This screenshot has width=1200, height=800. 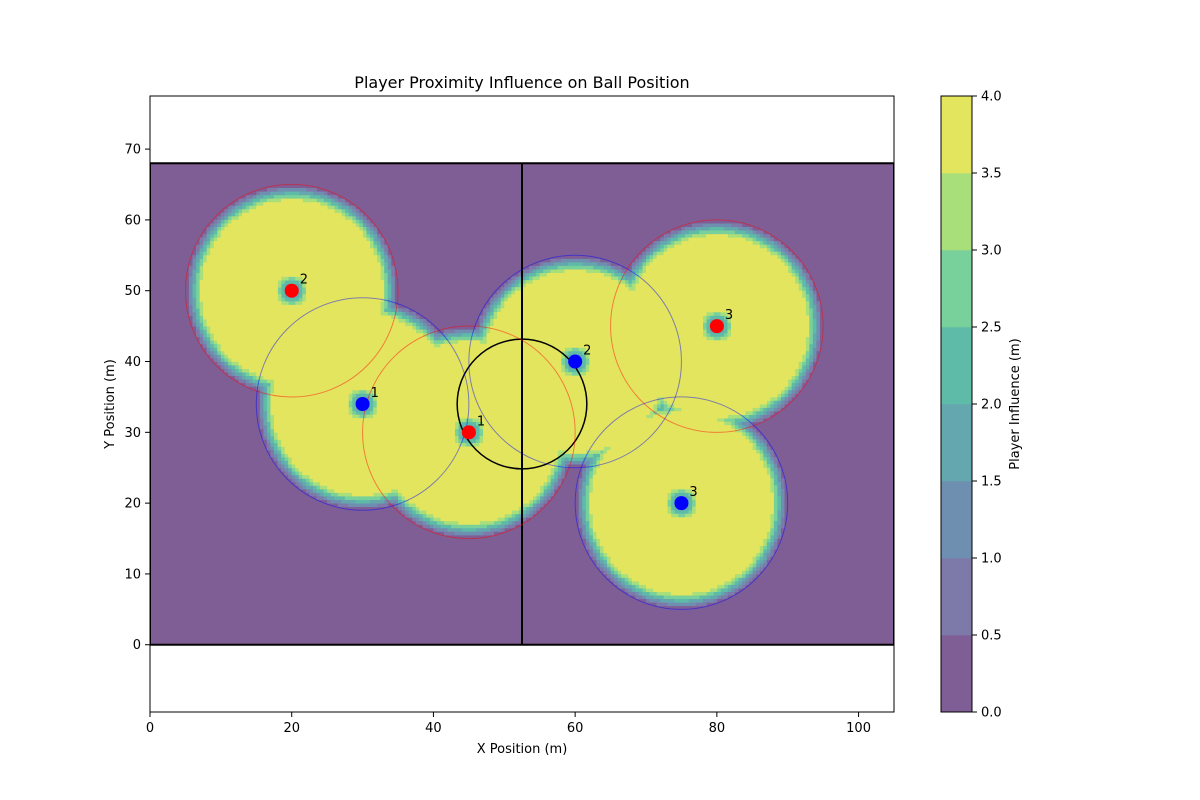 What do you see at coordinates (132, 433) in the screenshot?
I see `y-tick-label-30: 30` at bounding box center [132, 433].